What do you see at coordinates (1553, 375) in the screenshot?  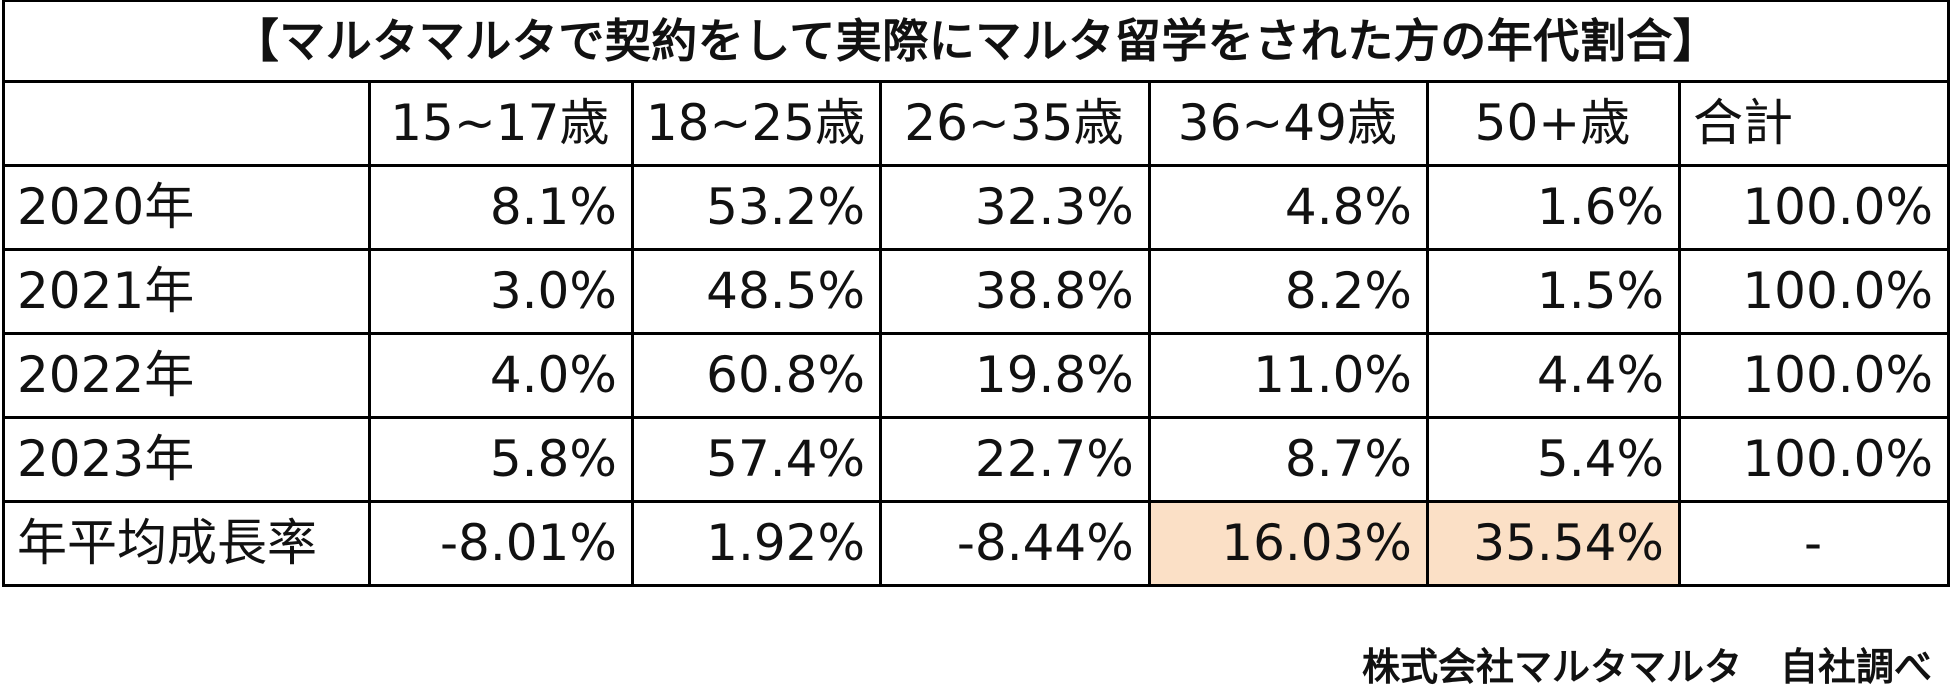 I see `table-cell: 4.4%` at bounding box center [1553, 375].